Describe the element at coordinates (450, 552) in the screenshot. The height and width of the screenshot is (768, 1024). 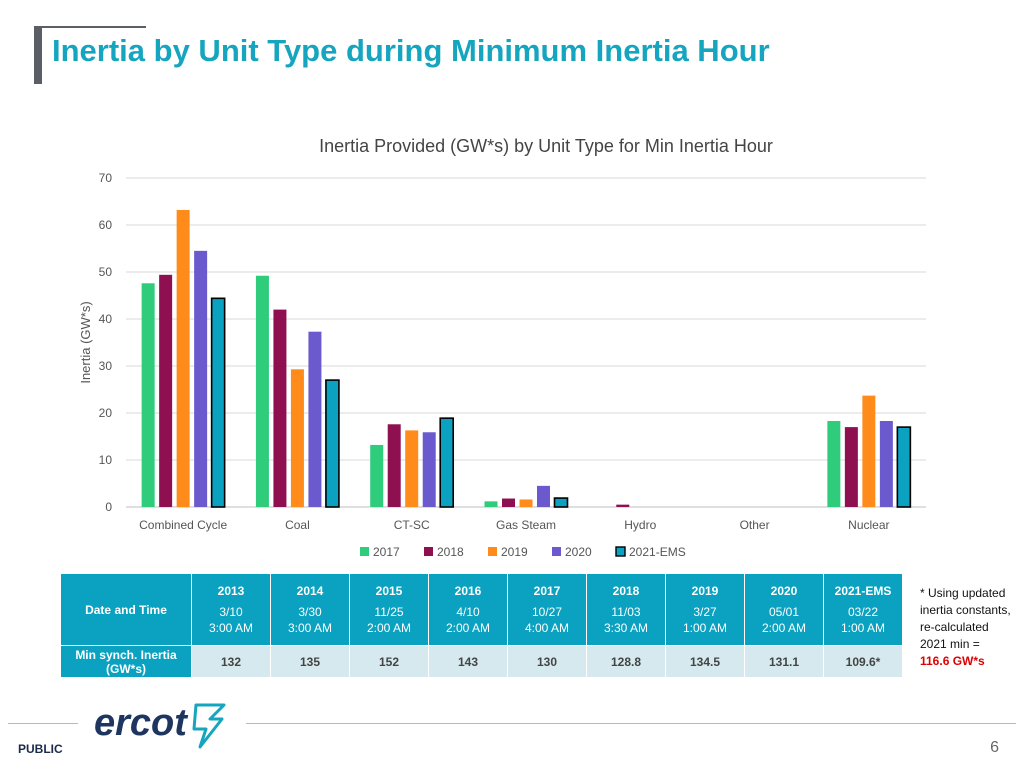
I see `legend-label: 2018` at that location.